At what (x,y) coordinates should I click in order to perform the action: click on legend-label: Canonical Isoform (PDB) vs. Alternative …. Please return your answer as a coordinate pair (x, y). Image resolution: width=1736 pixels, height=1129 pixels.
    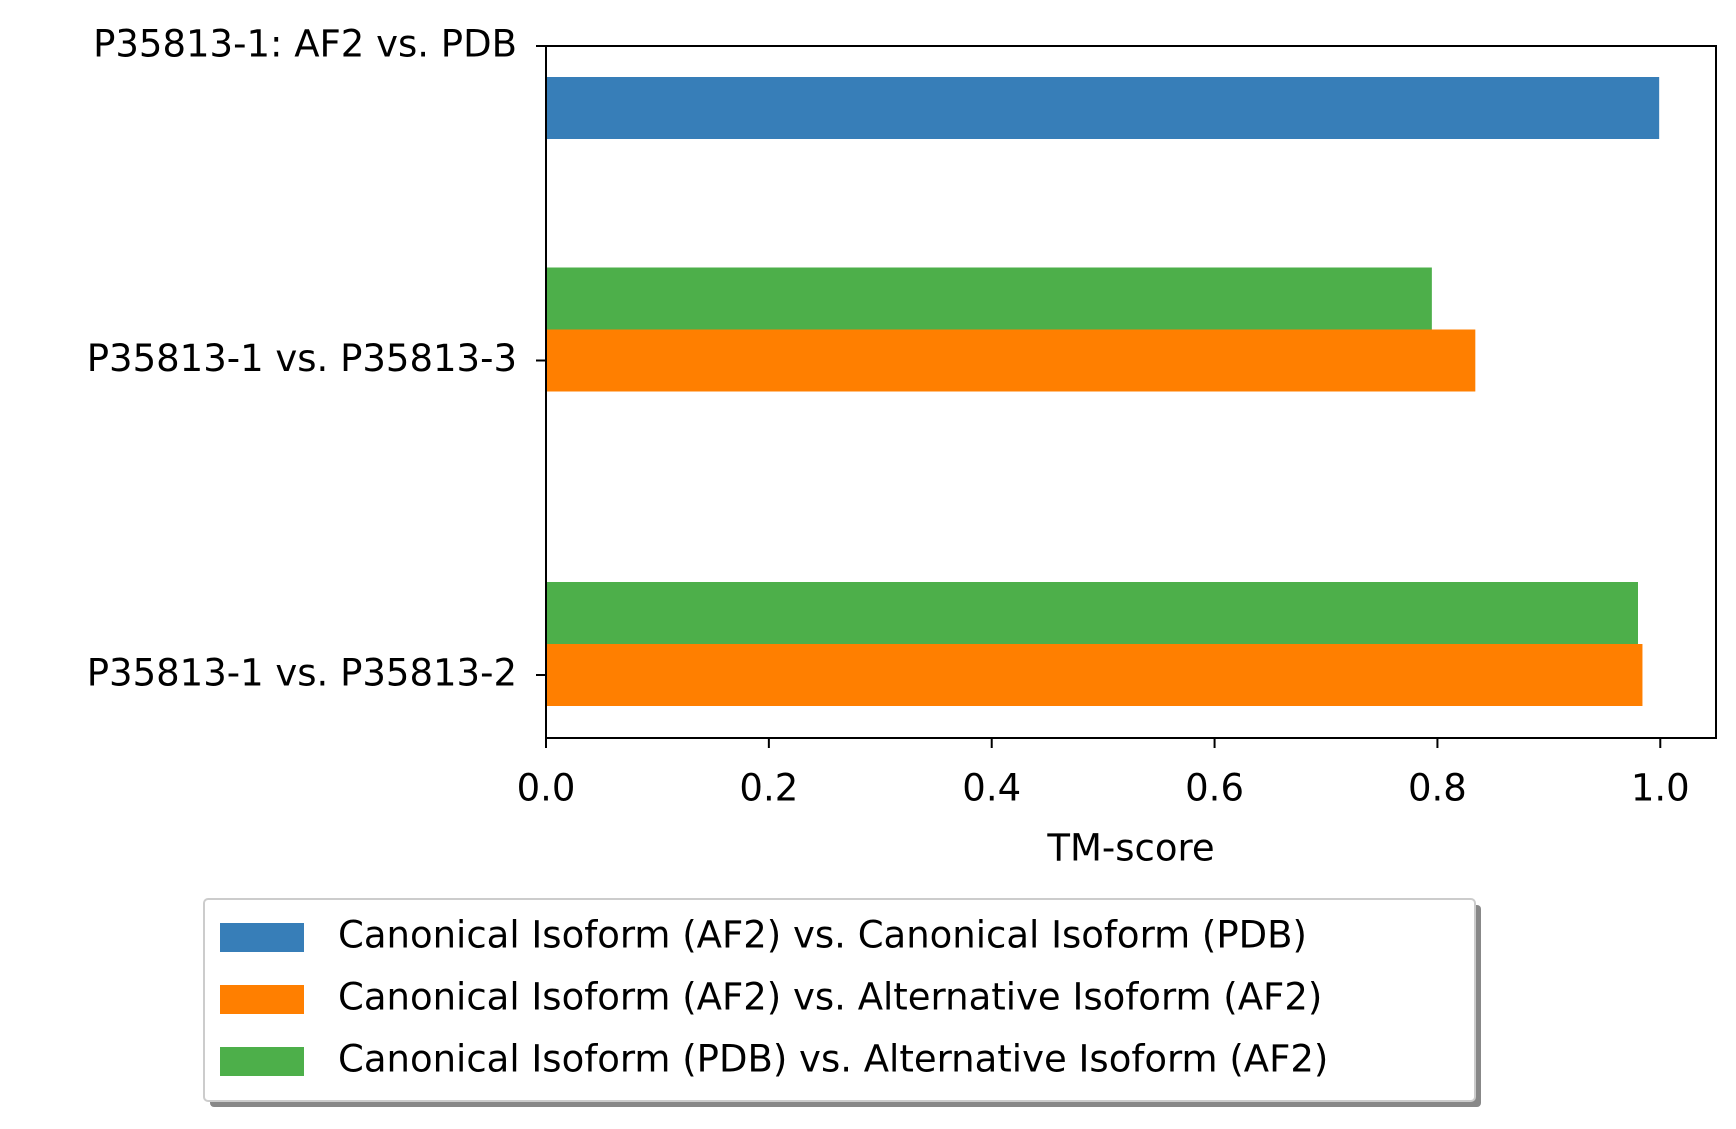
    Looking at the image, I should click on (833, 1059).